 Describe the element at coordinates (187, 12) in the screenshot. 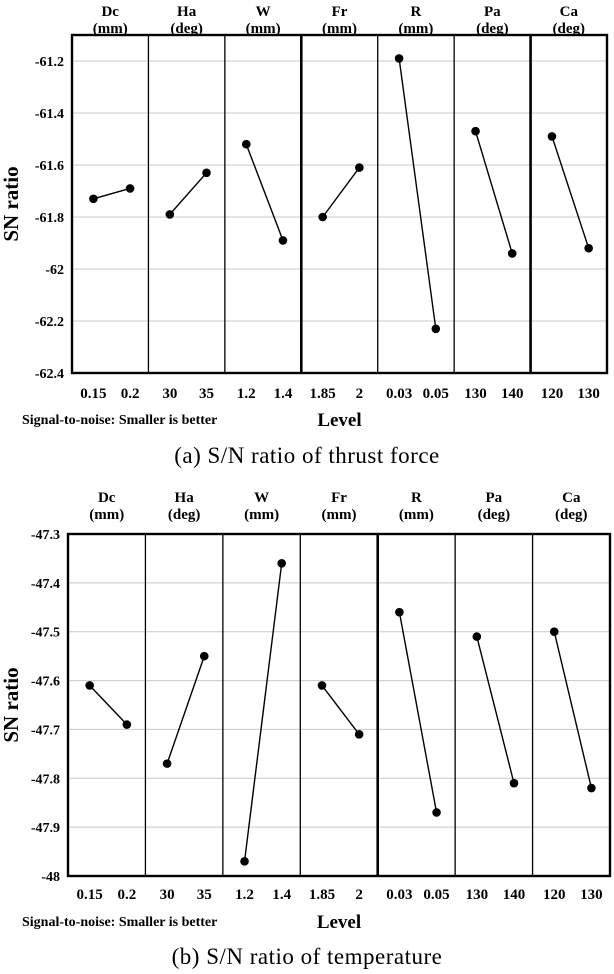

I see `panel-header-factor: Ha` at that location.